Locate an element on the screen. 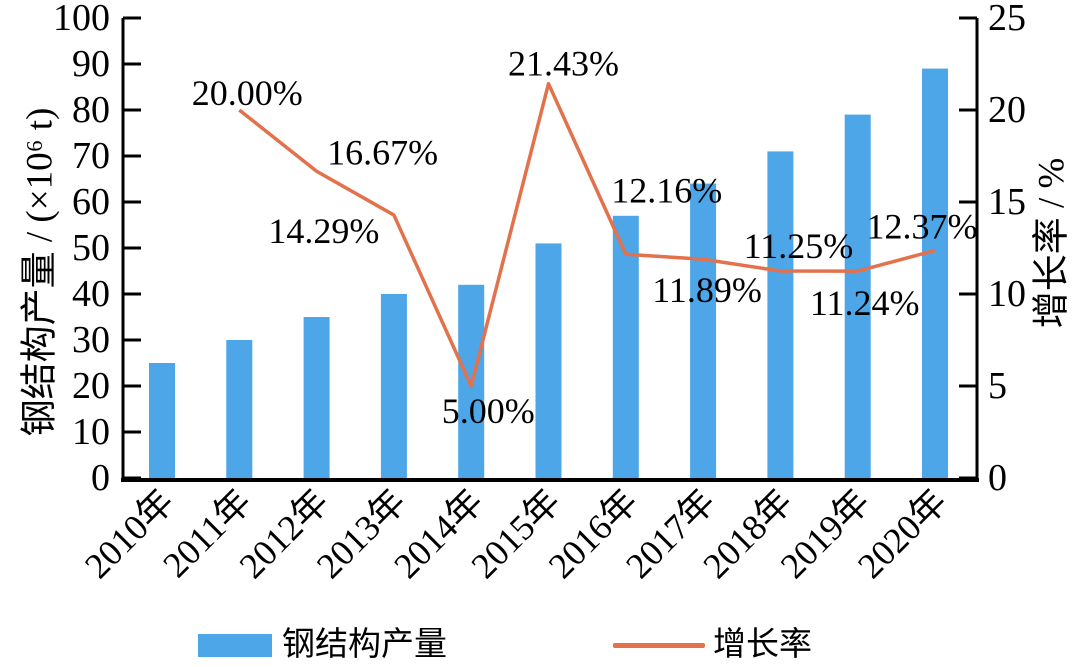 The image size is (1080, 667). right-axis-tick-label: 0 is located at coordinates (997, 478).